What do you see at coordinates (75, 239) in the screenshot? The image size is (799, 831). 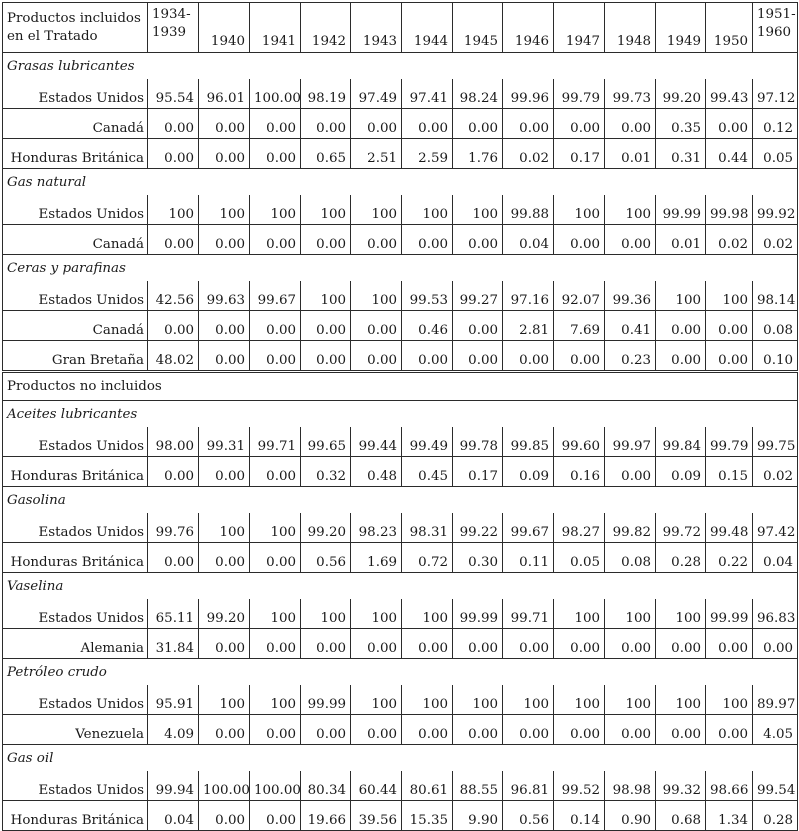 I see `country-label: Canadá` at bounding box center [75, 239].